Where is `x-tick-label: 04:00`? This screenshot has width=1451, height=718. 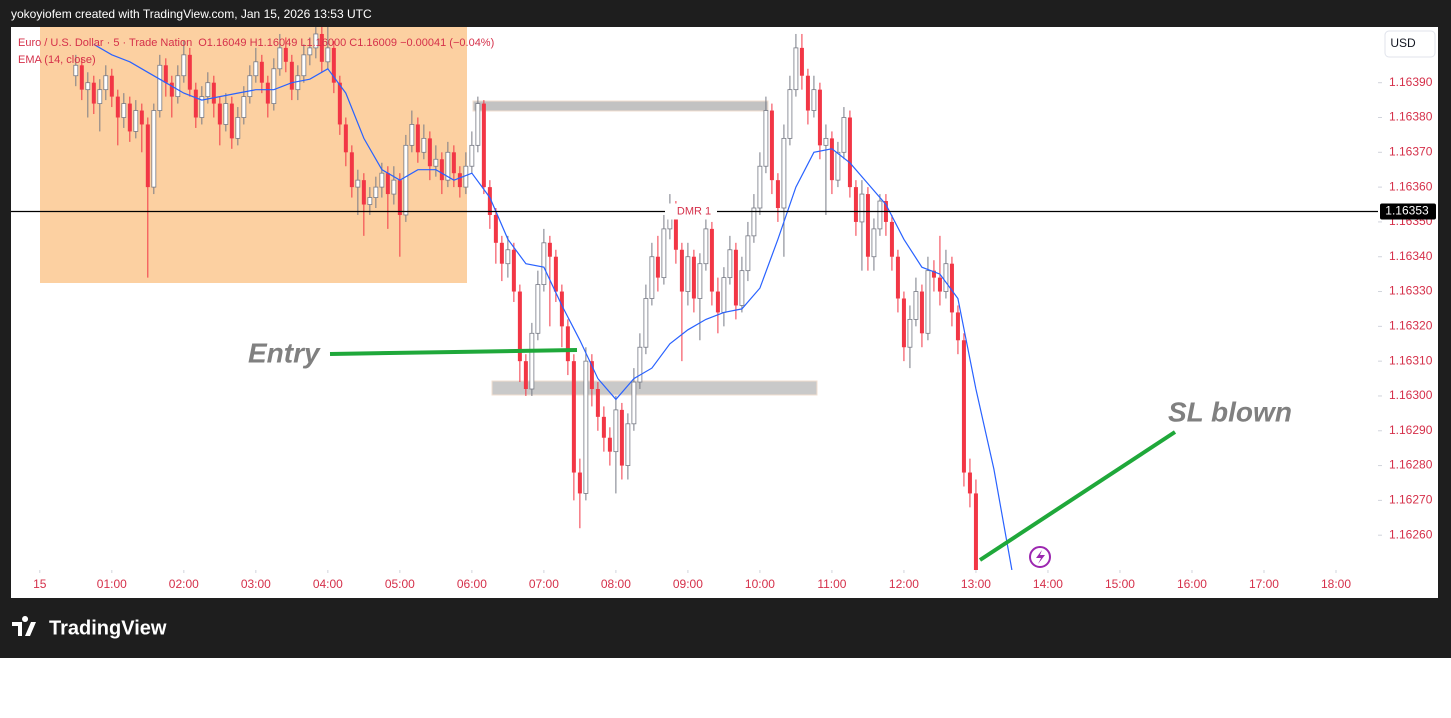 x-tick-label: 04:00 is located at coordinates (328, 584).